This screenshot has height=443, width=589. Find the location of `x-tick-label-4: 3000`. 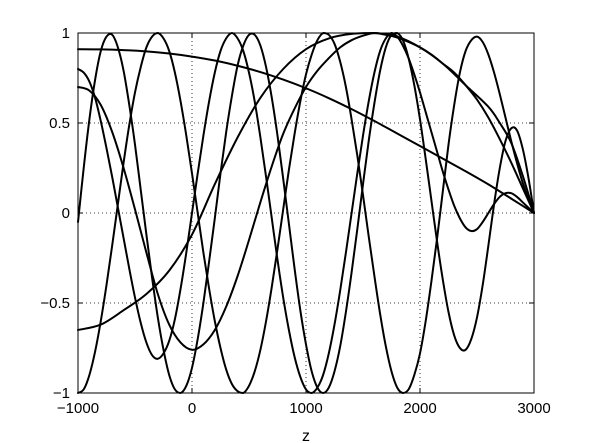

x-tick-label-4: 3000 is located at coordinates (533, 408).